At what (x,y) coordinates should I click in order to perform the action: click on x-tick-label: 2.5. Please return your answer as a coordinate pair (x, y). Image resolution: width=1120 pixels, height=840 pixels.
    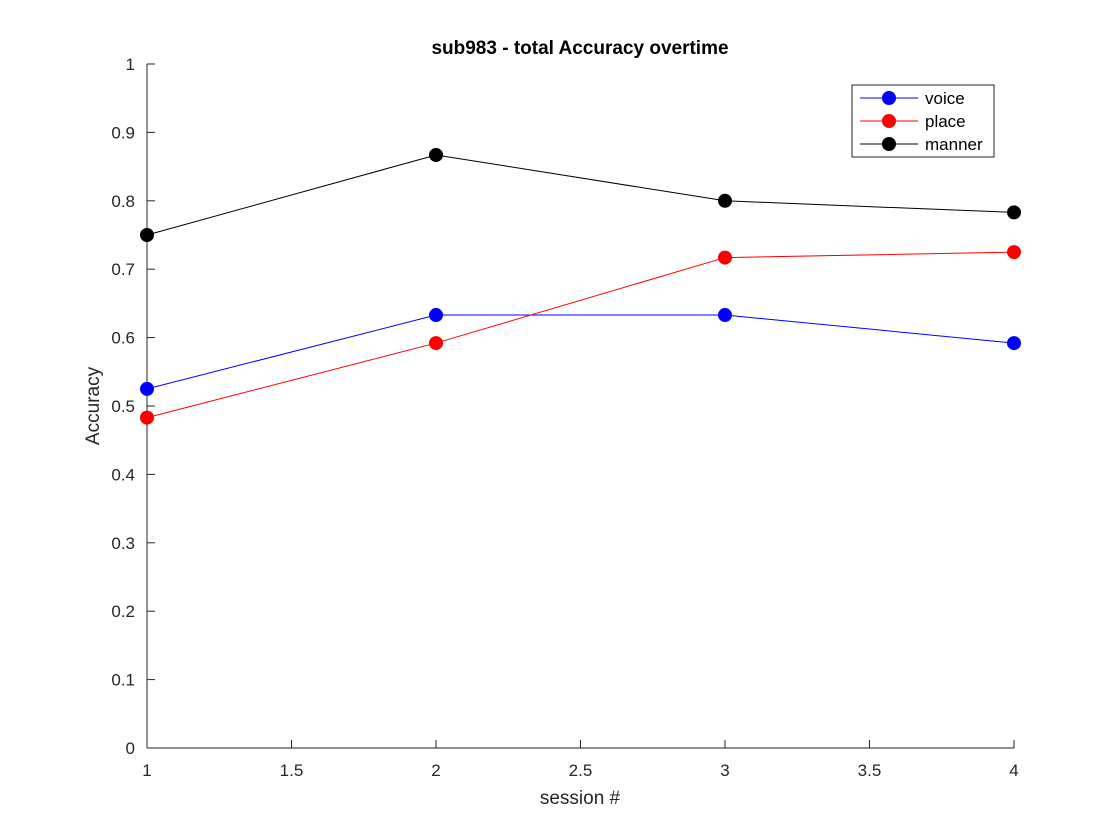
    Looking at the image, I should click on (581, 770).